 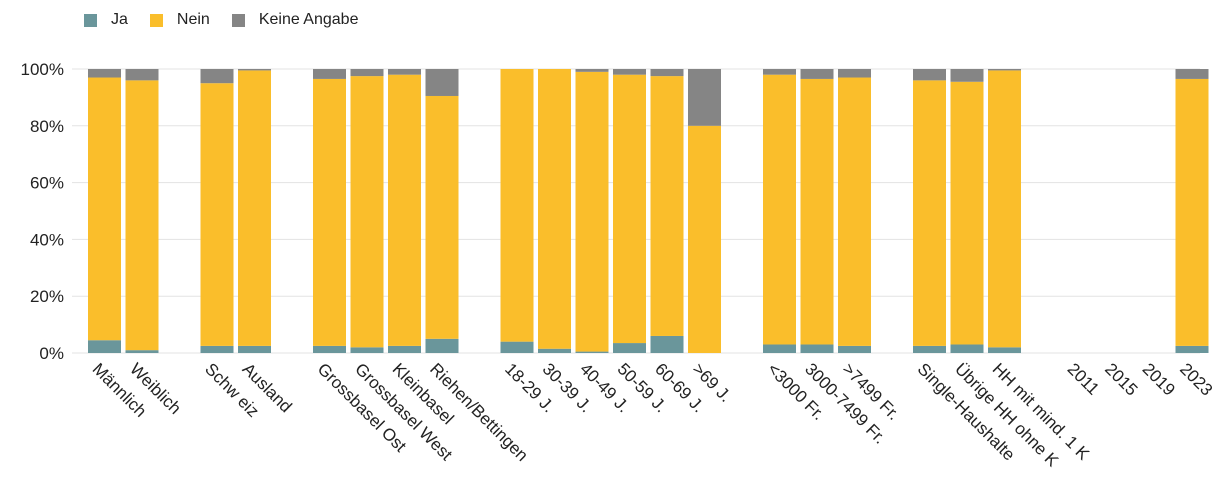 What do you see at coordinates (308, 19) in the screenshot?
I see `legend-label: Keine Angabe` at bounding box center [308, 19].